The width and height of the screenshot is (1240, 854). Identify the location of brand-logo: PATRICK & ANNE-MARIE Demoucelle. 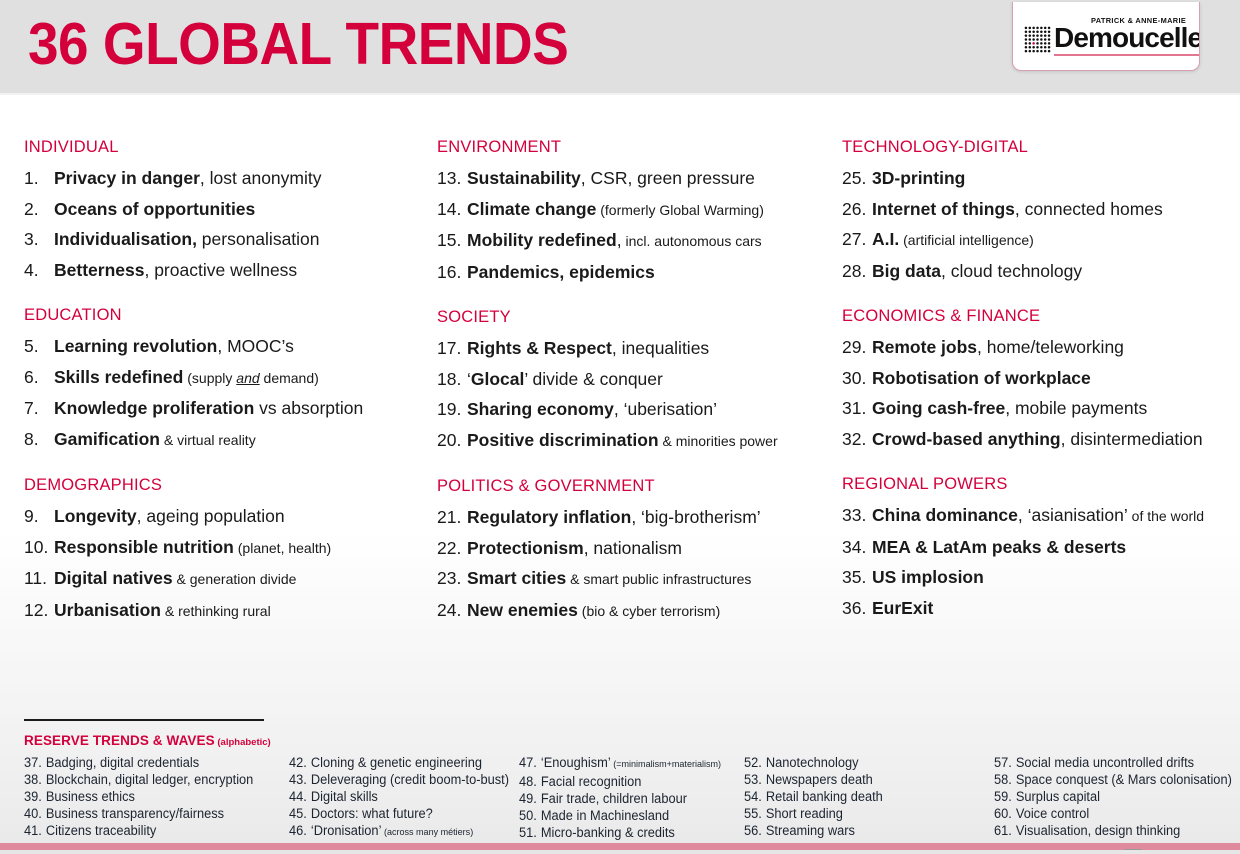
(1106, 36).